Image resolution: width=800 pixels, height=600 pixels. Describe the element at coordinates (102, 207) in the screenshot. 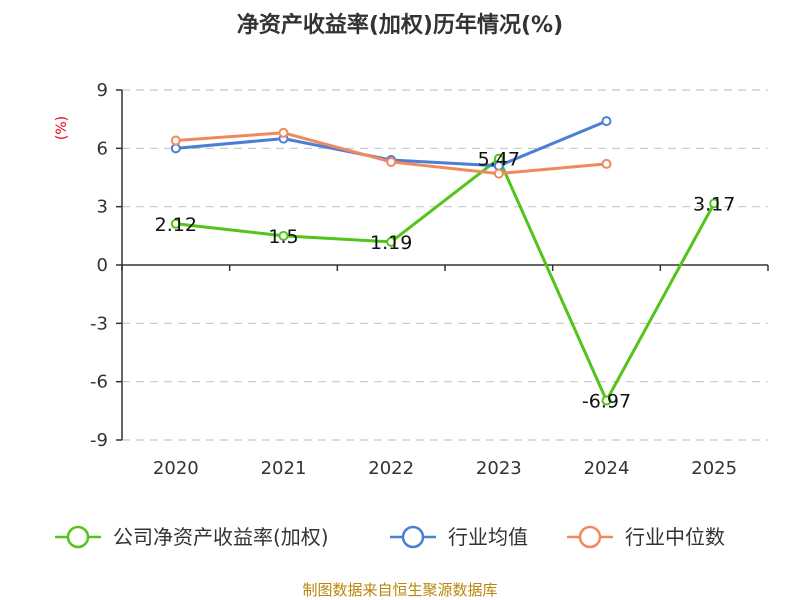

I see `y-tick-label: 3` at that location.